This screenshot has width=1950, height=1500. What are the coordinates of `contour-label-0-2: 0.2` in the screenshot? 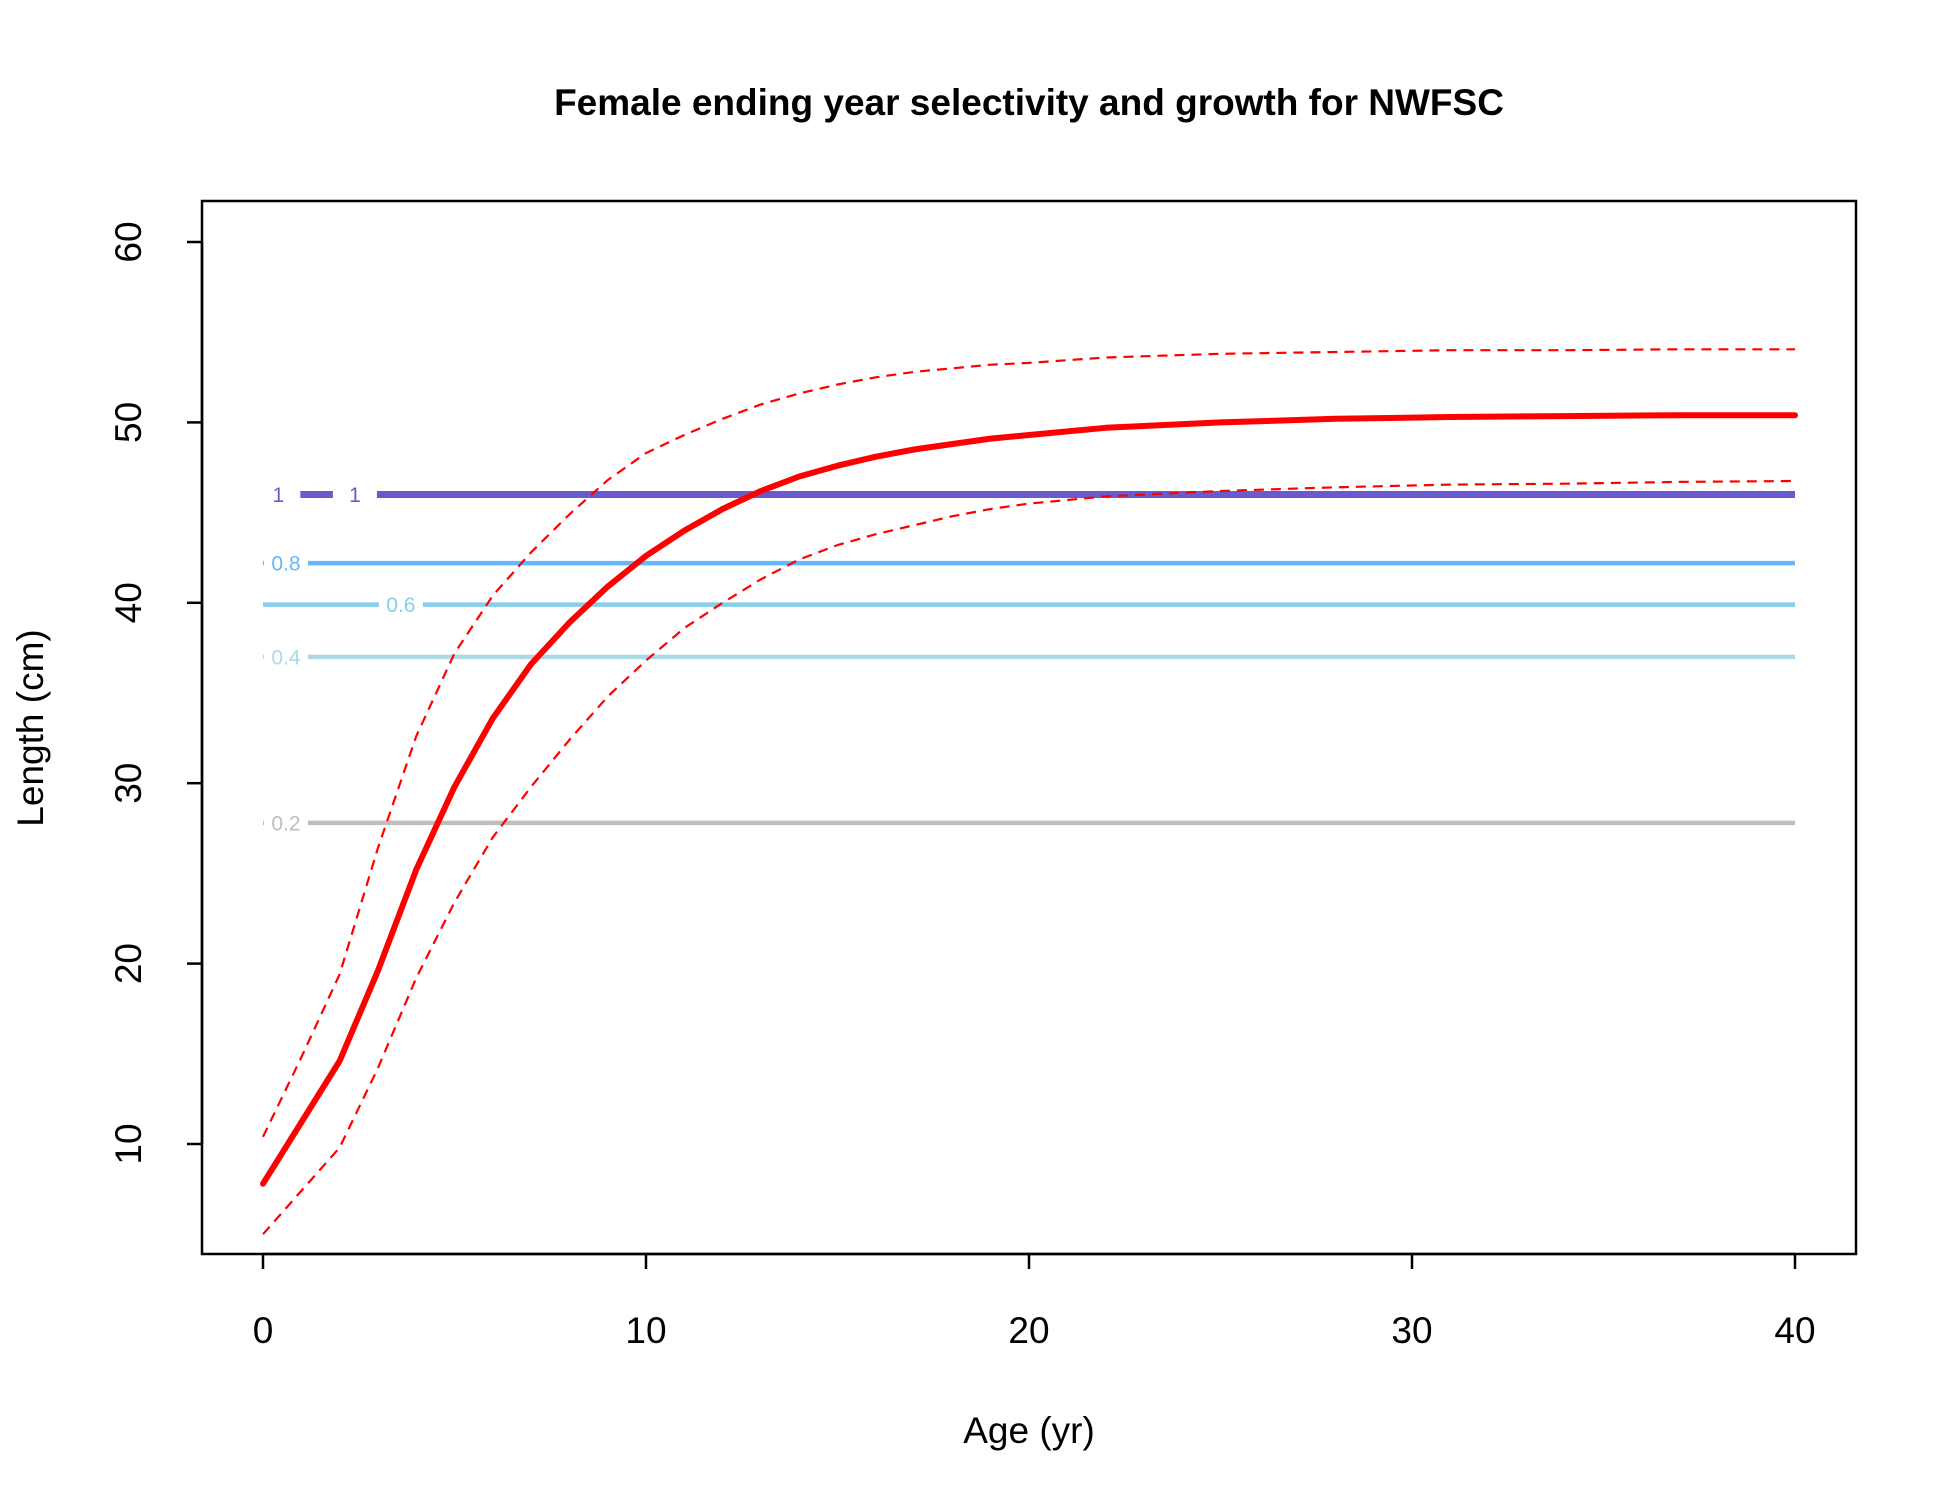 It's located at (285, 823).